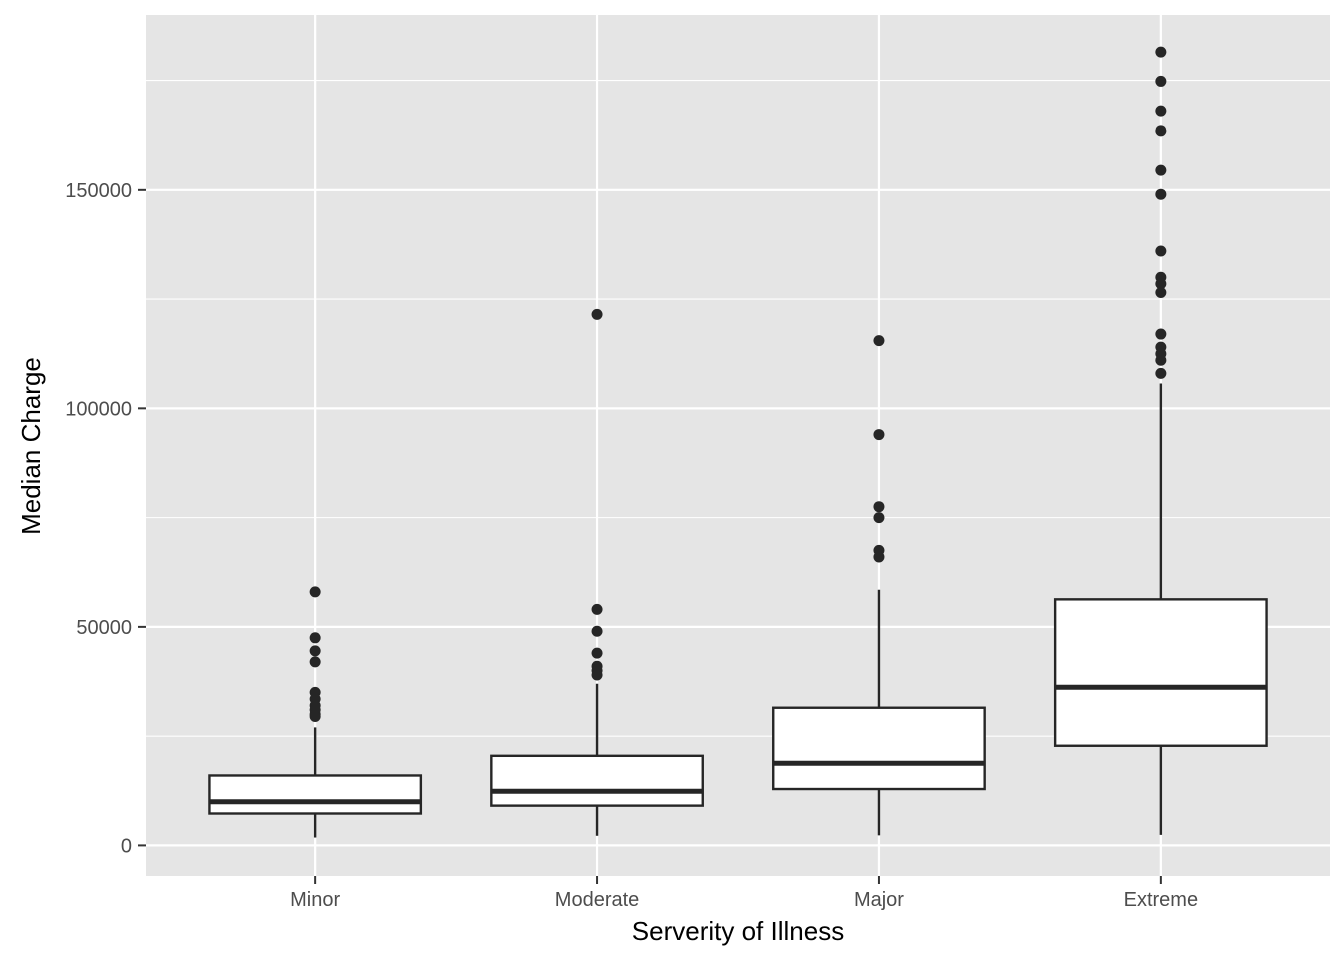  I want to click on y-tick-label: 100000, so click(98, 409).